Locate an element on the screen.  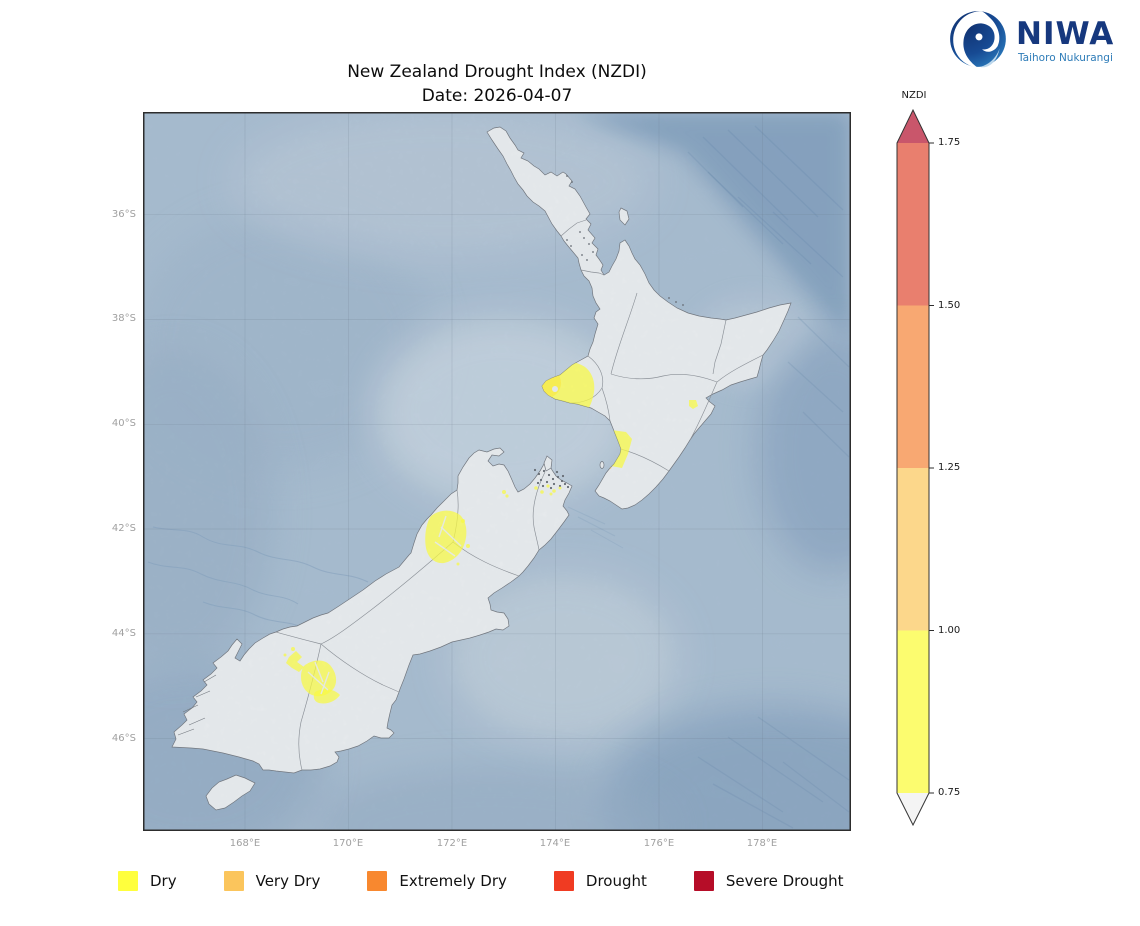
very-dry-label: Very Dry is located at coordinates (288, 881).